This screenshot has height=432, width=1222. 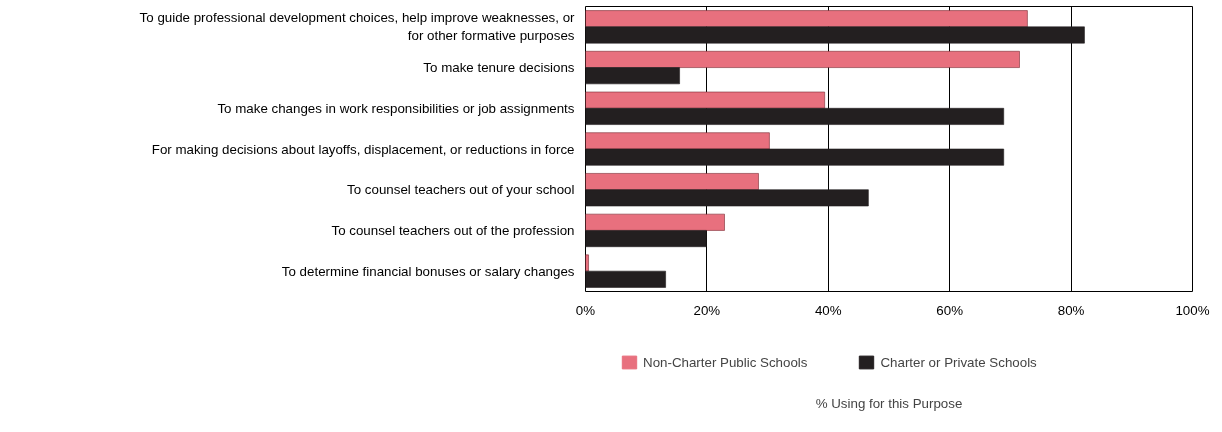 What do you see at coordinates (499, 68) in the screenshot?
I see `y-tick-label: To make tenure decisions` at bounding box center [499, 68].